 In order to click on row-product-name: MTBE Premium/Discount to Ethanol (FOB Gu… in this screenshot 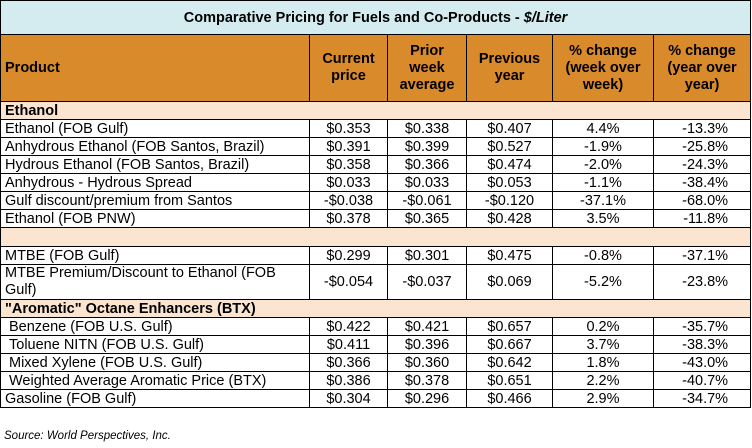, I will do `click(155, 282)`.